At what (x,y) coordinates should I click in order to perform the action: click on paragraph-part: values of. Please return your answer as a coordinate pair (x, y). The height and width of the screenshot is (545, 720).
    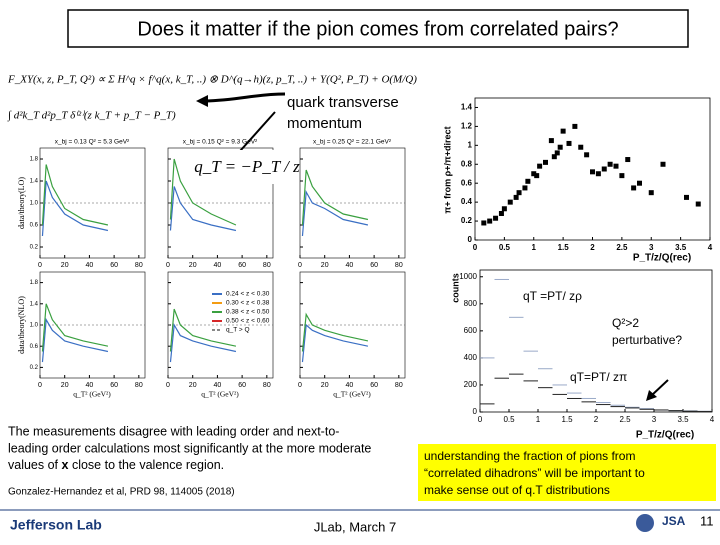
    Looking at the image, I should click on (35, 465).